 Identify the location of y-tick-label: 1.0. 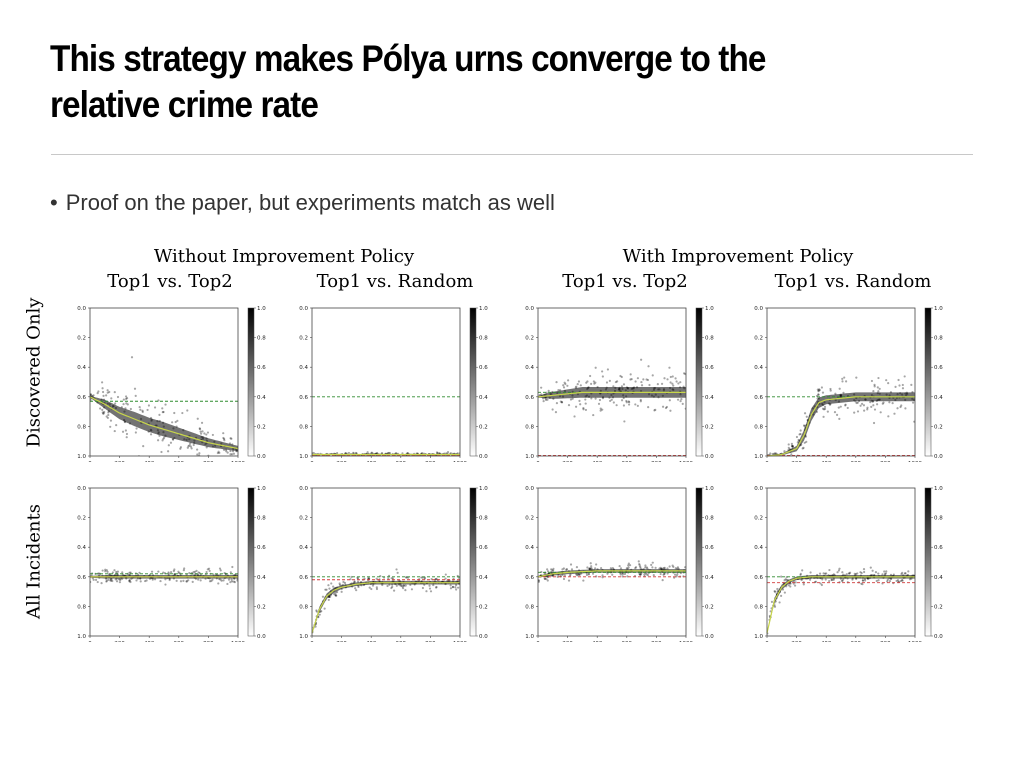
(529, 457).